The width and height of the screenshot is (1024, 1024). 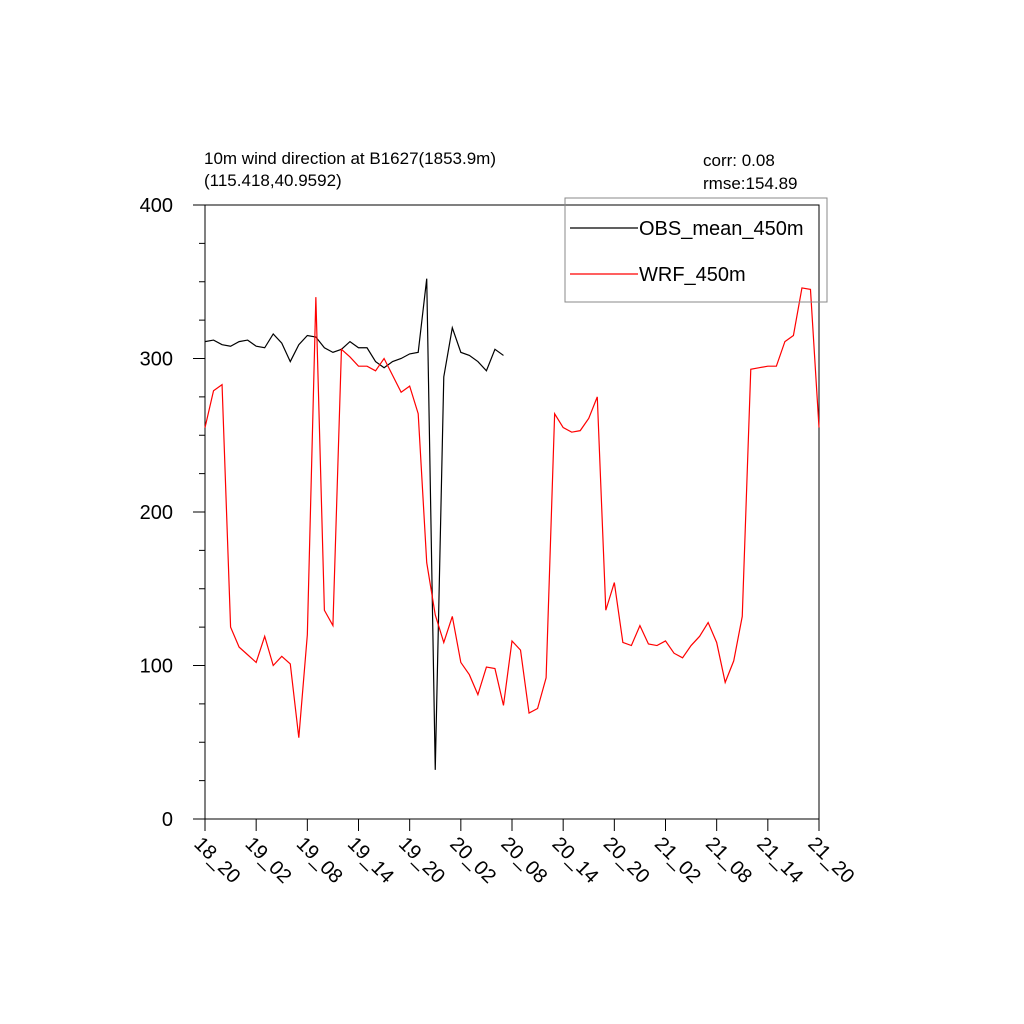 What do you see at coordinates (216, 860) in the screenshot?
I see `x-tick-label: 18_20` at bounding box center [216, 860].